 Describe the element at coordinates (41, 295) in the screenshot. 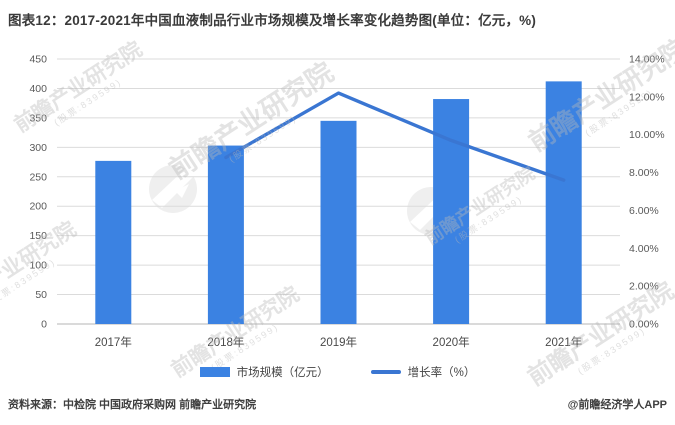

I see `y-axis-left-tick-label: 50` at that location.